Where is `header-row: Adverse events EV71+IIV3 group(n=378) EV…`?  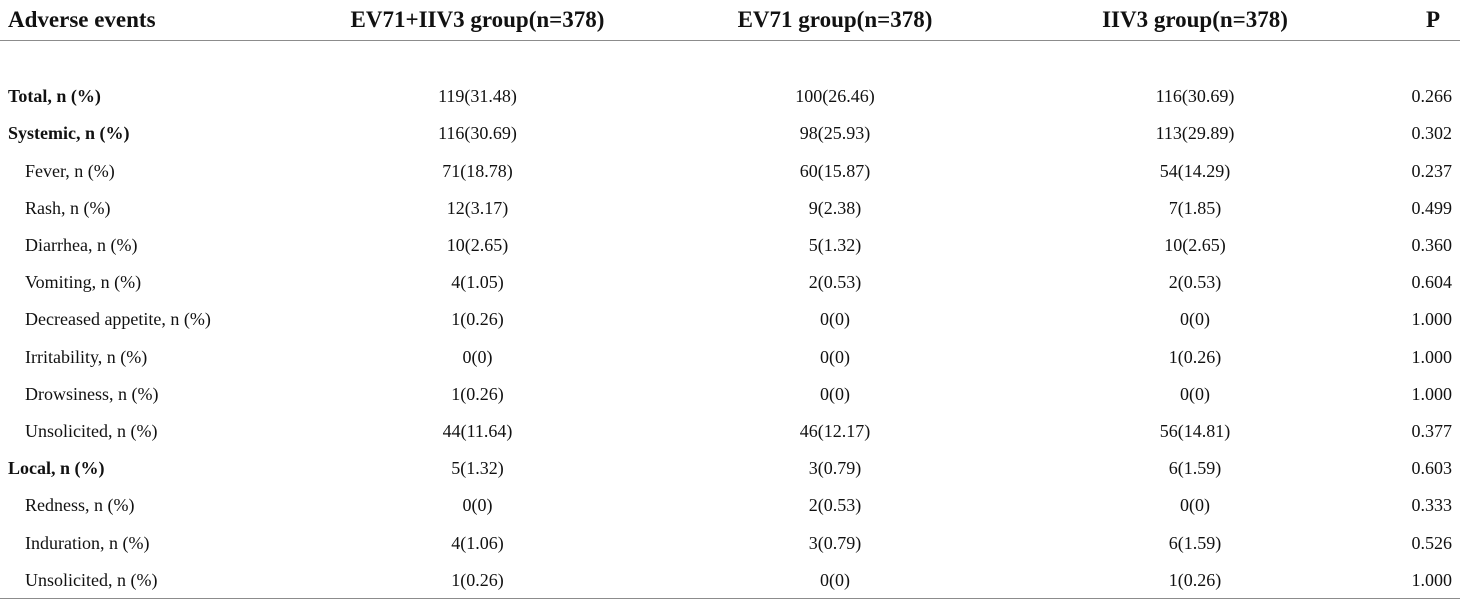 header-row: Adverse events EV71+IIV3 group(n=378) EV… is located at coordinates (730, 20).